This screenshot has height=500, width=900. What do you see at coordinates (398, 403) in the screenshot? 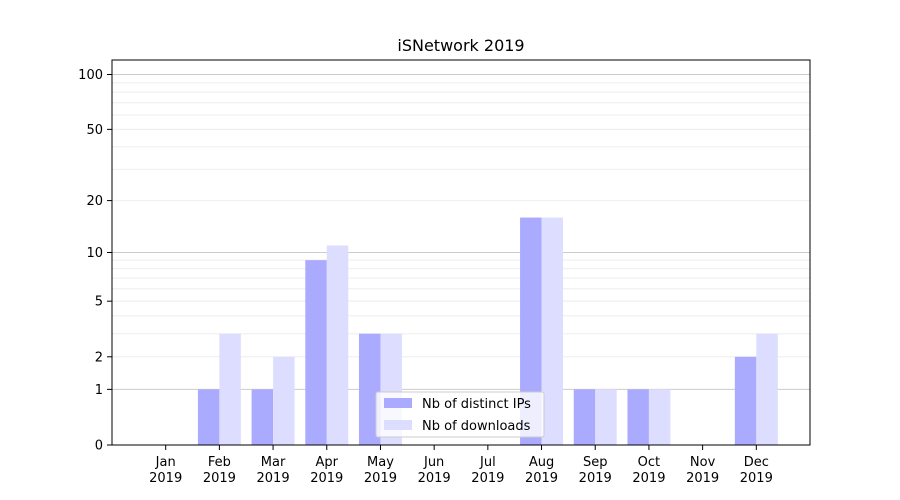
I see `legend-swatch-distinct-ips` at bounding box center [398, 403].